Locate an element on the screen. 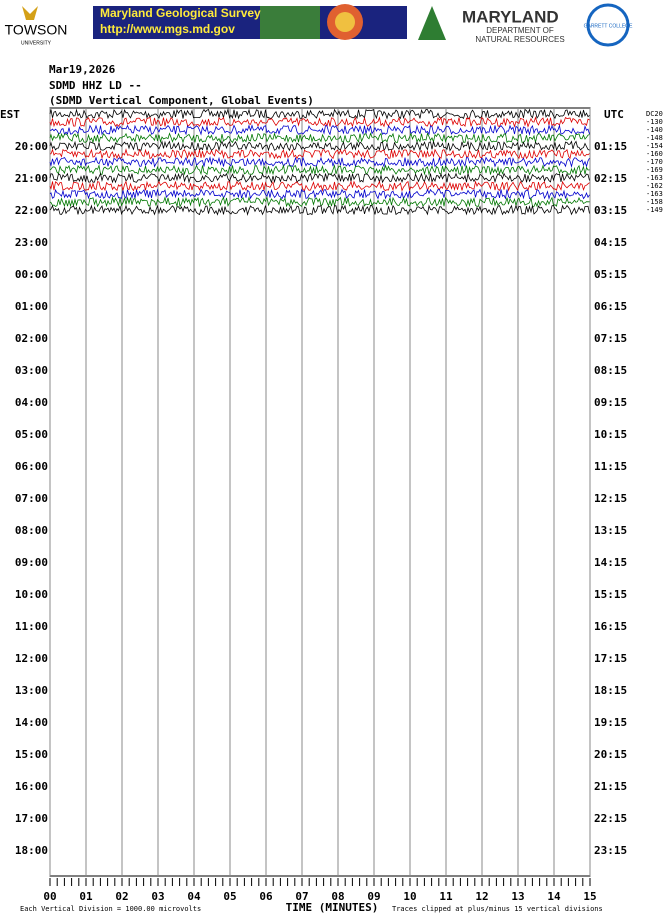 The width and height of the screenshot is (670, 923). left-hour-label: 08:00 is located at coordinates (31, 530).